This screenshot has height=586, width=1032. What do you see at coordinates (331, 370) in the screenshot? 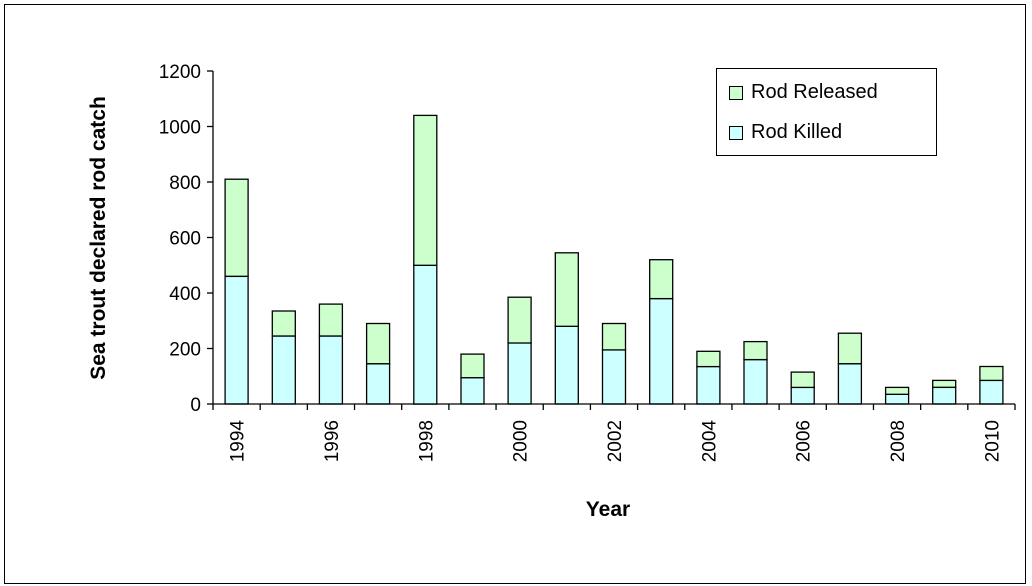
I see `bar-rod-killed-1996` at bounding box center [331, 370].